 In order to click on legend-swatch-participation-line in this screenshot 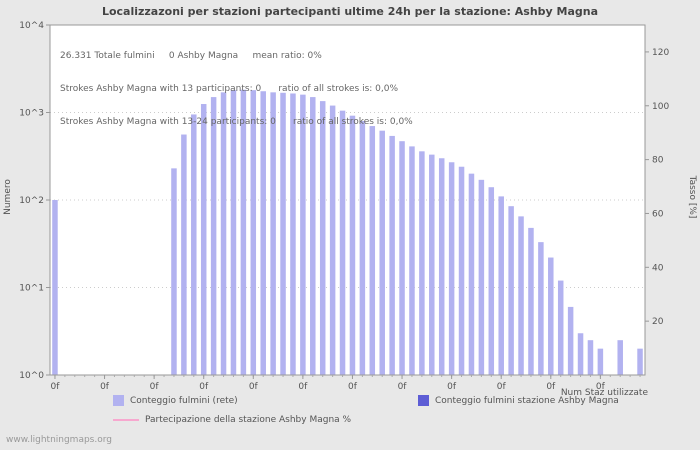, I will do `click(126, 420)`.